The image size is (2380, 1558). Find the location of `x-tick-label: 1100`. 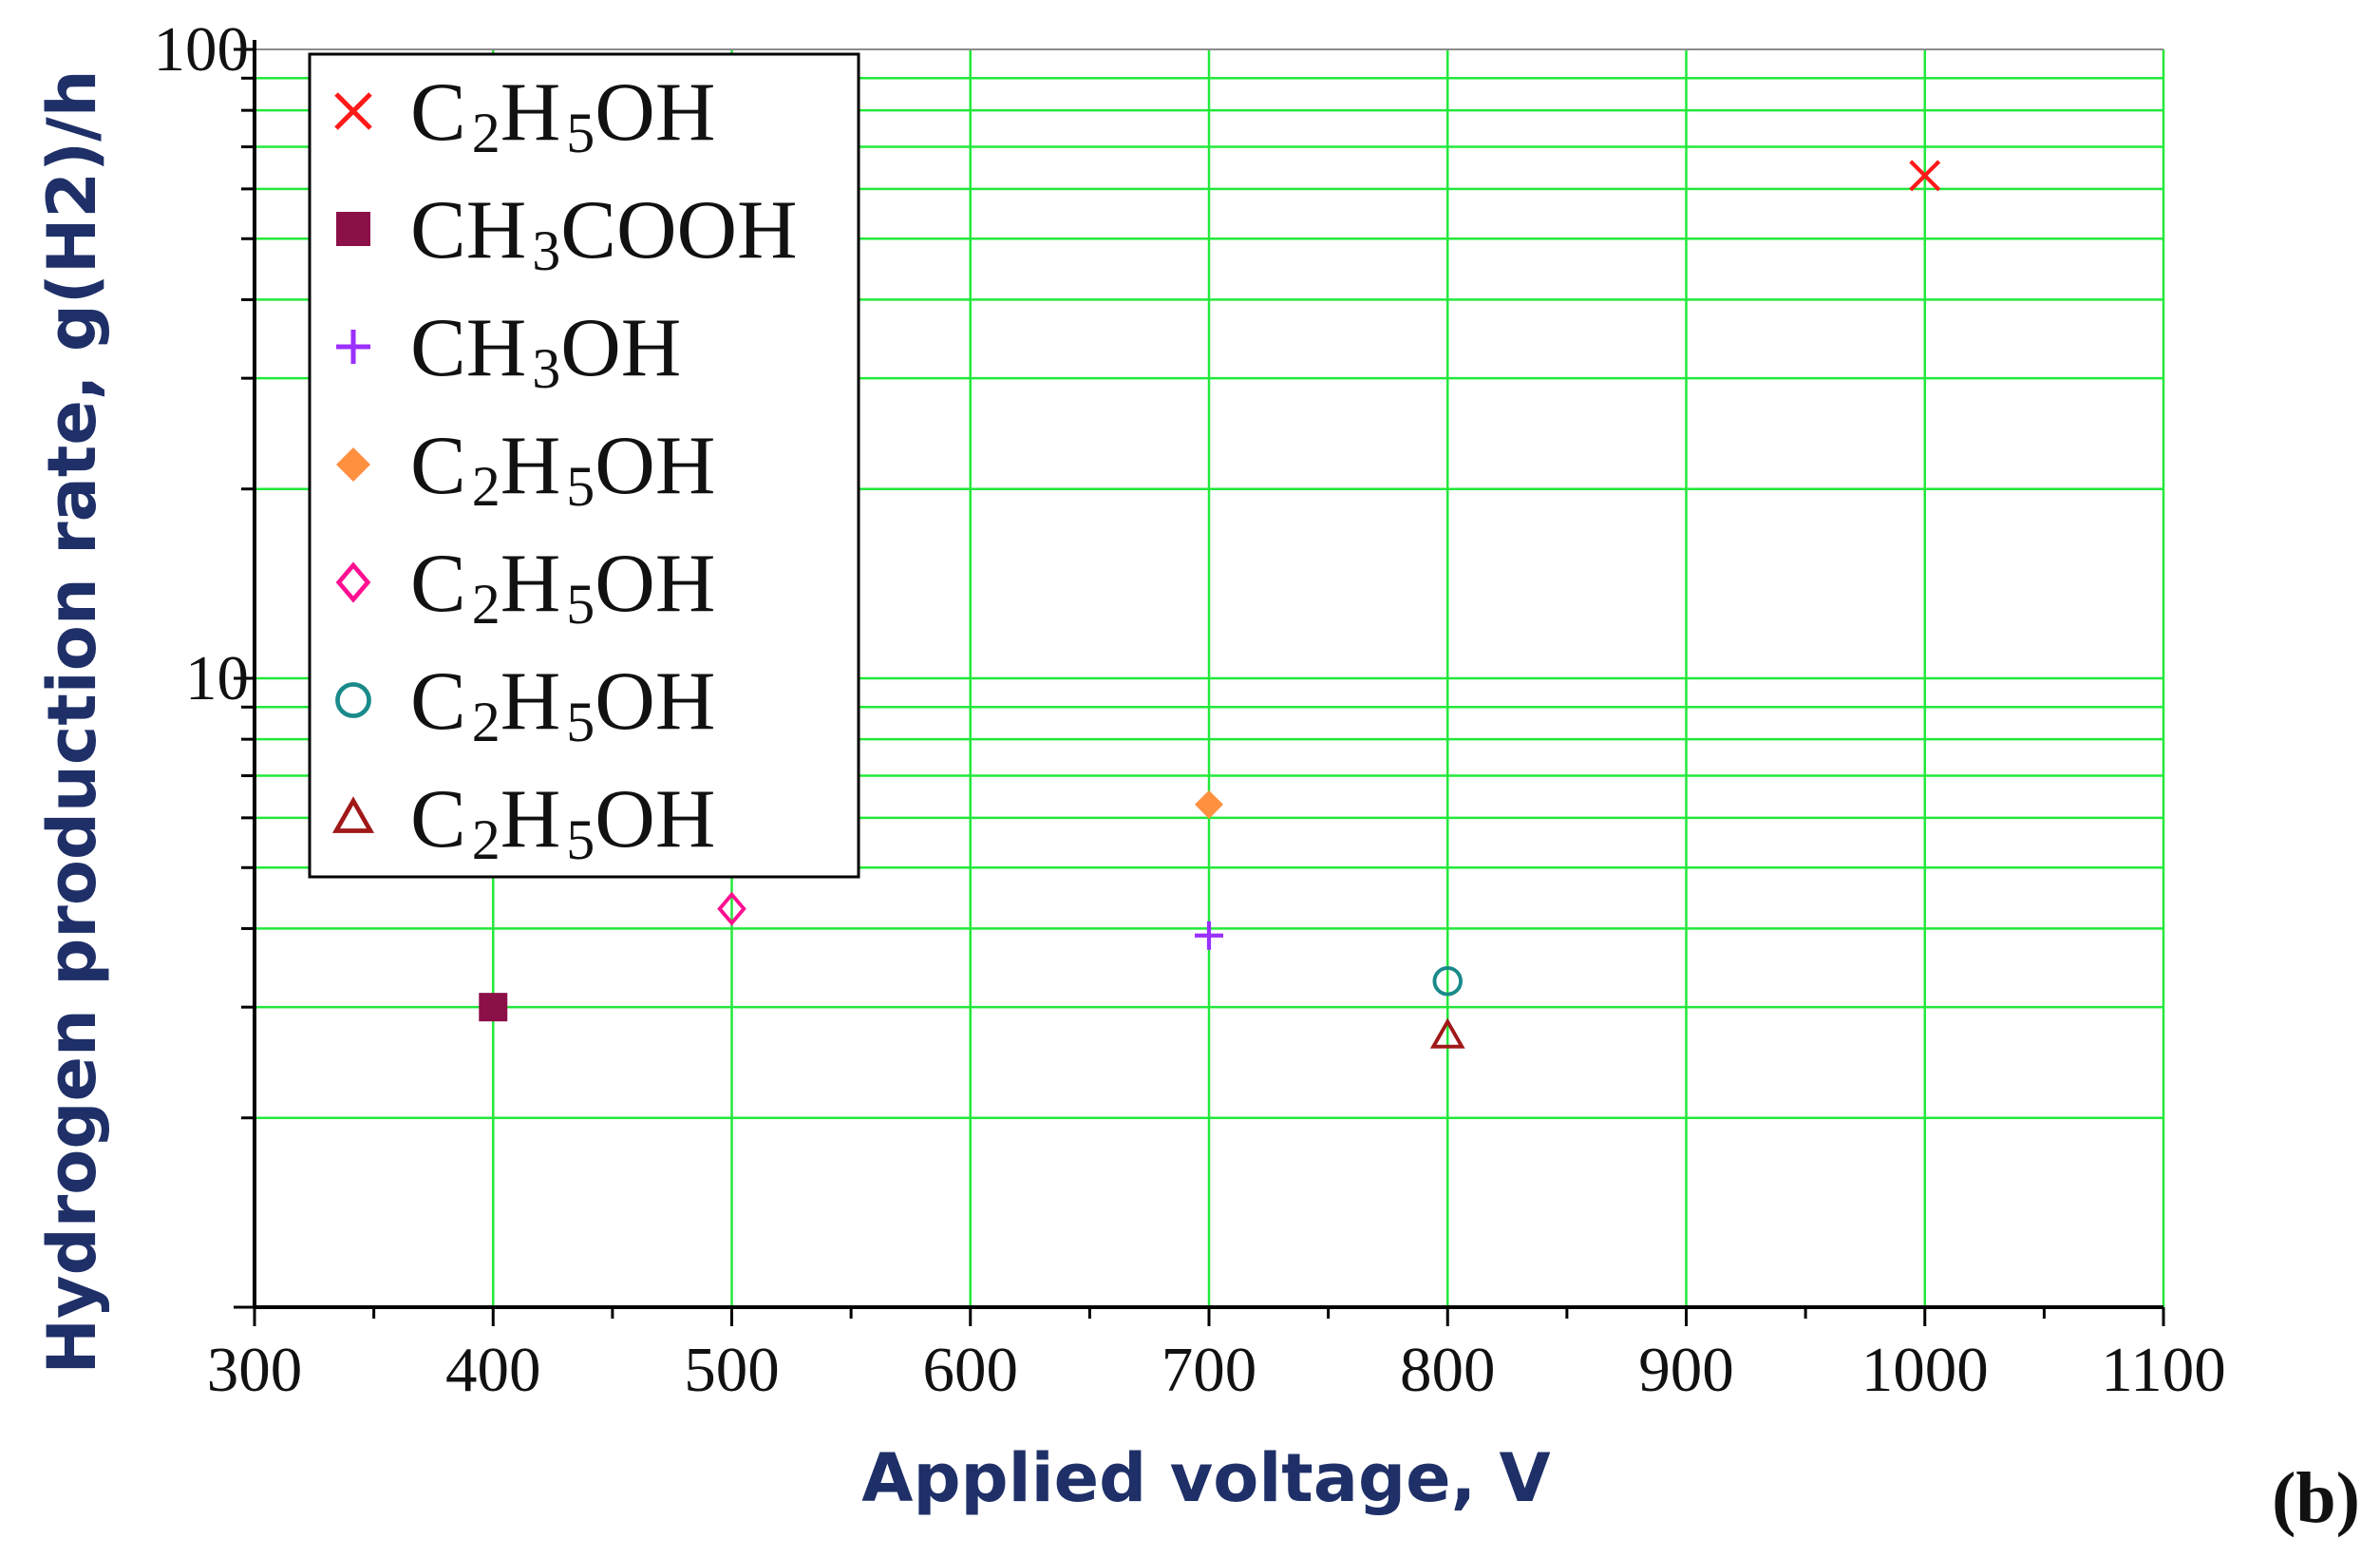

x-tick-label: 1100 is located at coordinates (2163, 1370).